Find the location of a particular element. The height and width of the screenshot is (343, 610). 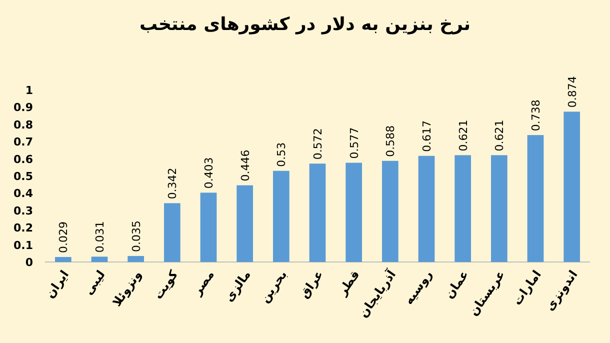

data-label: 0.342 is located at coordinates (173, 184).